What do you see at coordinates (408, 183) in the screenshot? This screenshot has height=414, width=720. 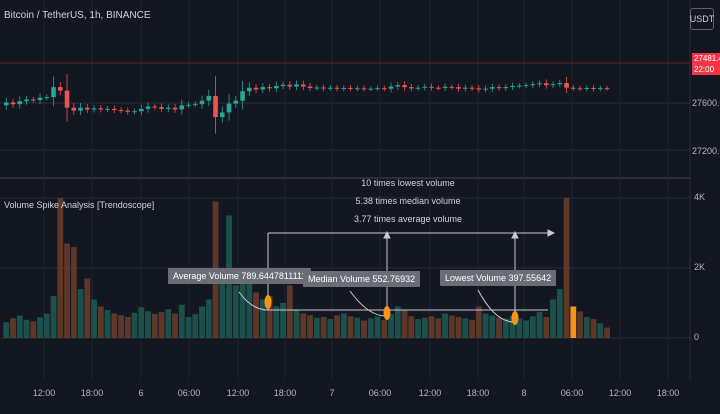 I see `ratio-lowest-text: 10 times lowest volume` at bounding box center [408, 183].